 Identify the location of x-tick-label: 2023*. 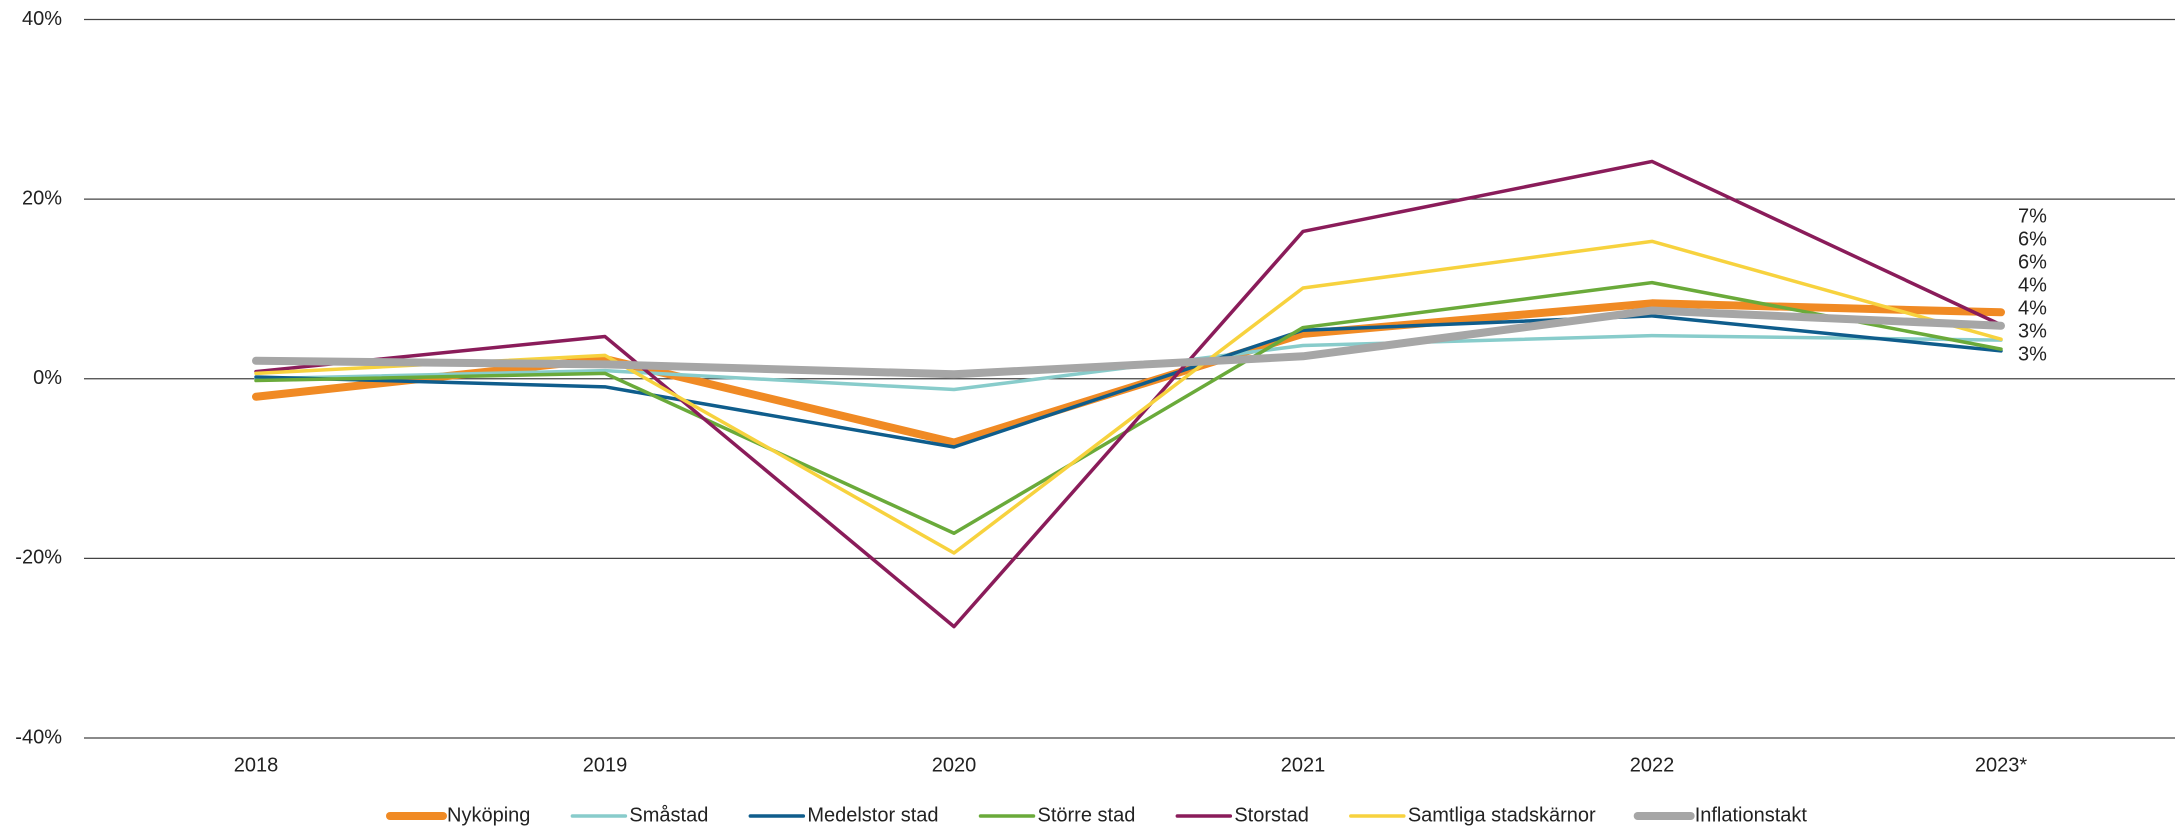
(2001, 765).